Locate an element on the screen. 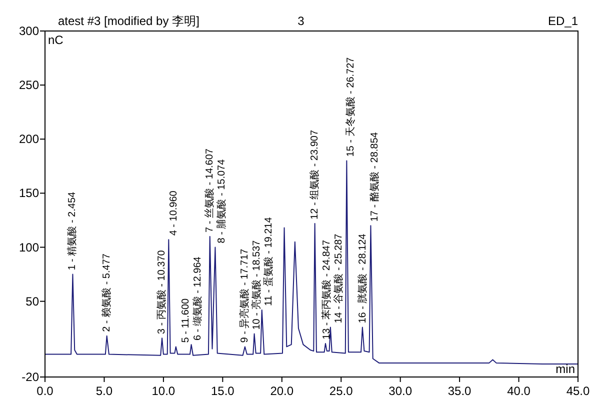  annotation: 5 - 11.600 is located at coordinates (186, 320).